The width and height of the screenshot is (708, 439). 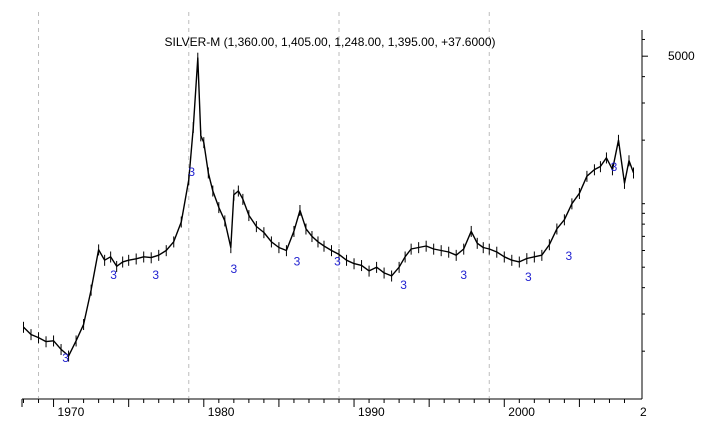 I want to click on x-tick-label: 2000, so click(x=521, y=412).